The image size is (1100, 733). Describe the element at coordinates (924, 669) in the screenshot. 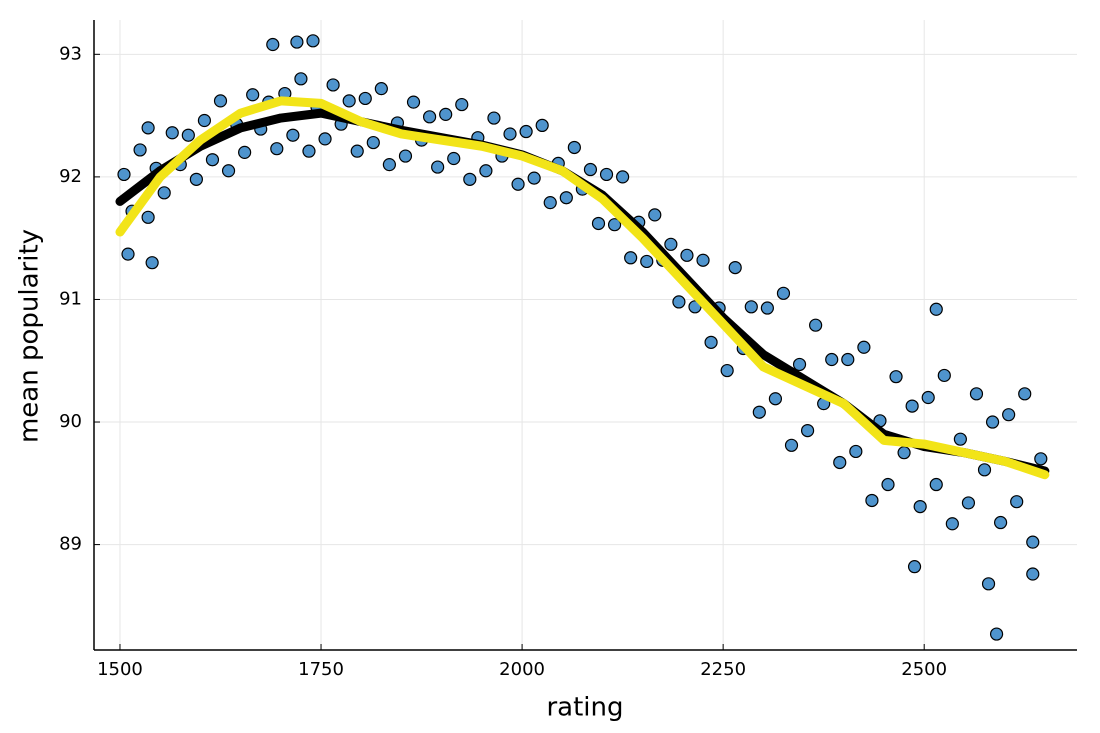

I see `x-tick-label: 2500` at that location.